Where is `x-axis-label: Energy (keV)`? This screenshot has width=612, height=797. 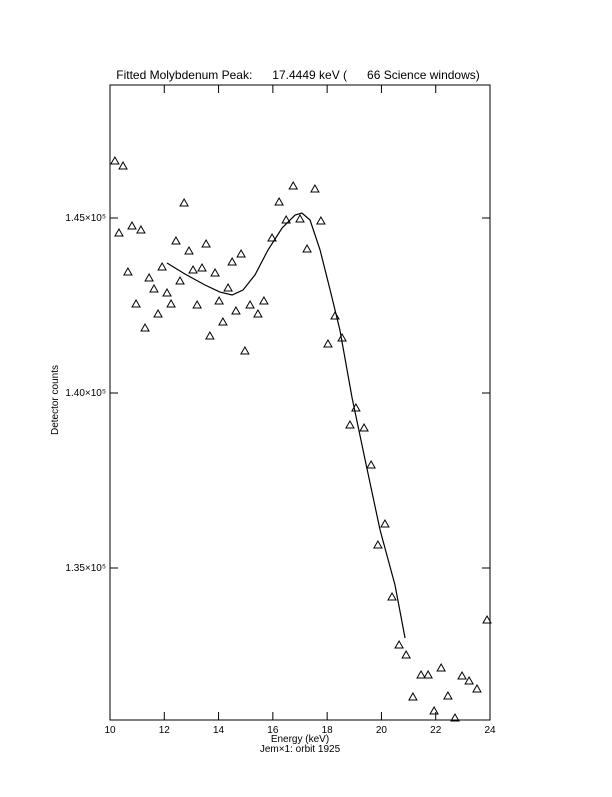
x-axis-label: Energy (keV) is located at coordinates (300, 739).